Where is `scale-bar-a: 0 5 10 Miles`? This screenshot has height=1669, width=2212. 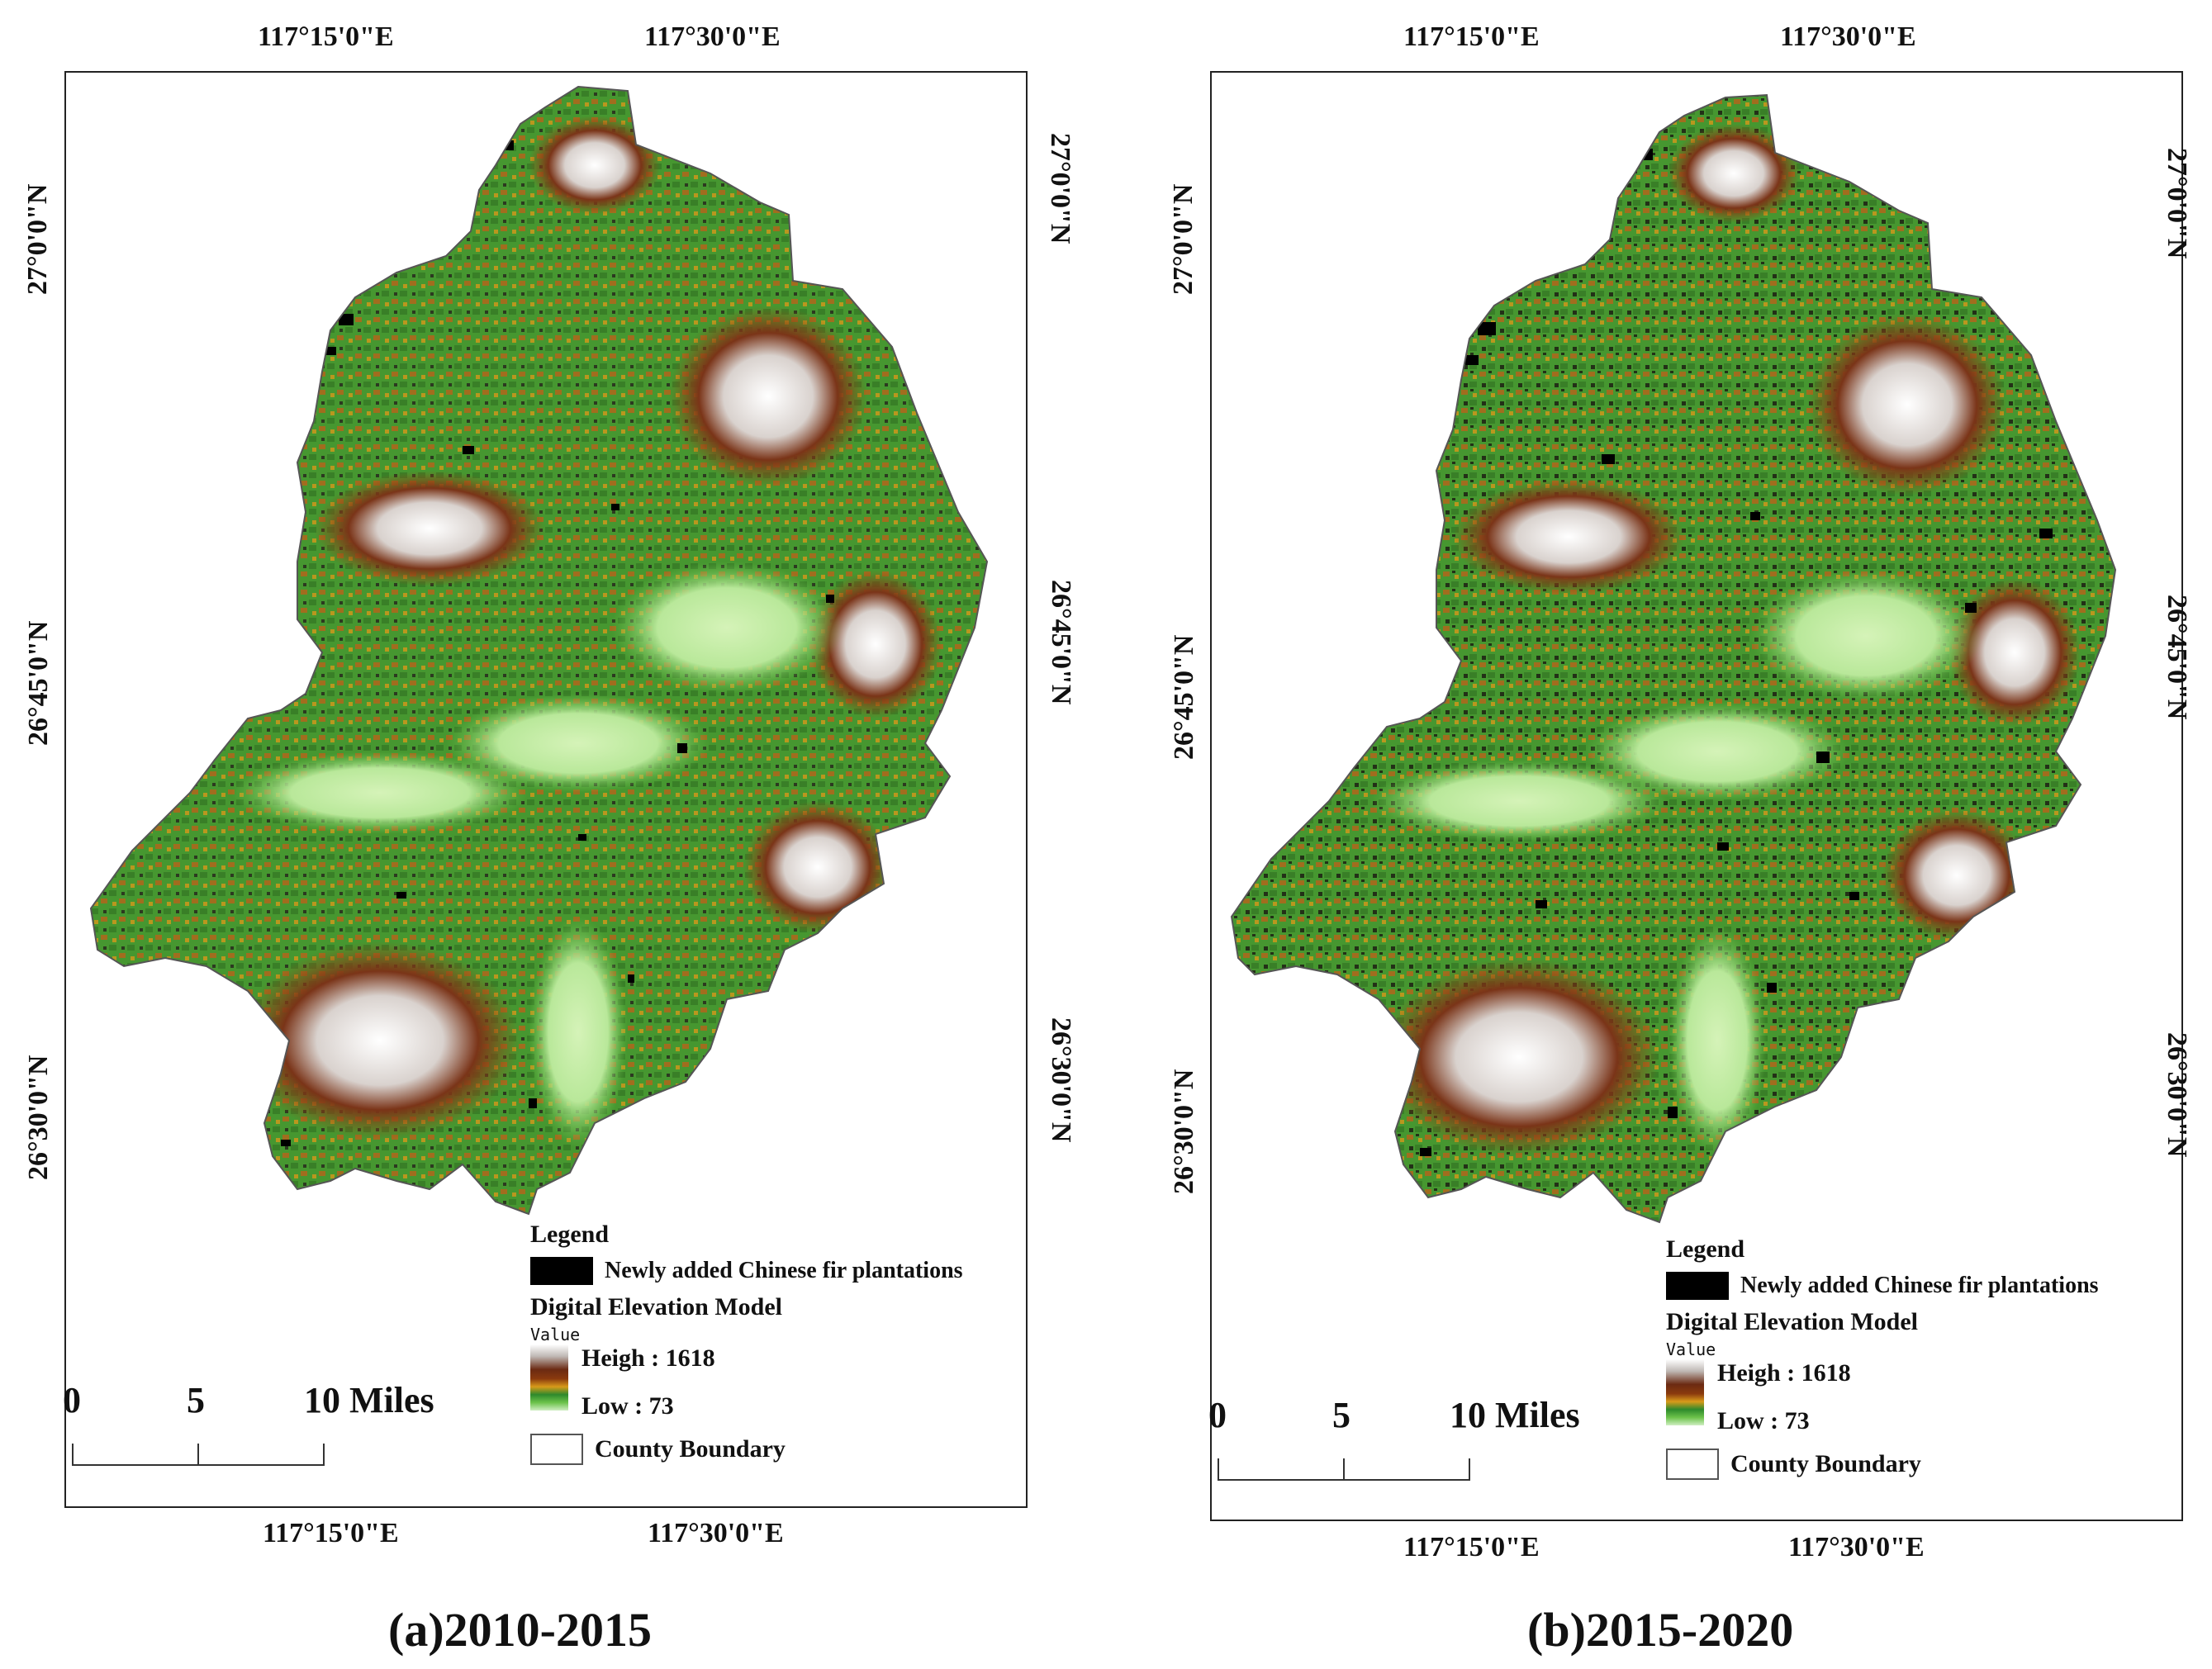
scale-bar-a: 0 5 10 Miles is located at coordinates (279, 1428).